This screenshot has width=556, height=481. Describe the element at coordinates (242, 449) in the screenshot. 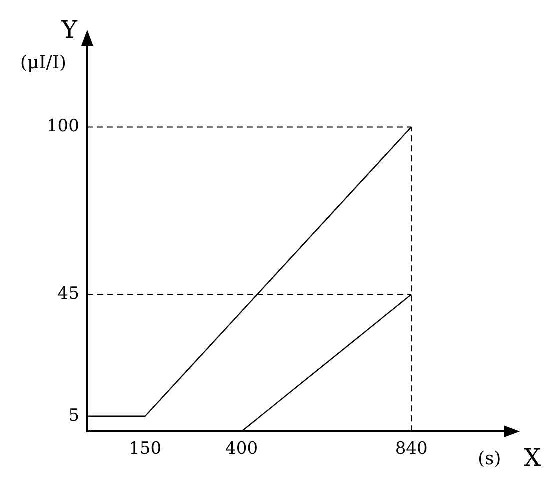

I see `x-tick-label: 400` at that location.